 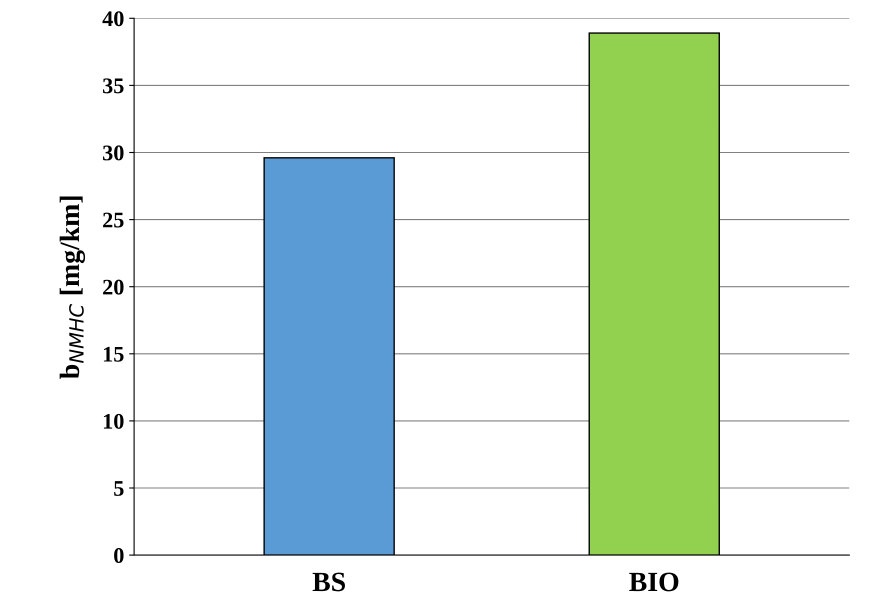 What do you see at coordinates (113, 220) in the screenshot?
I see `y-tick-label: 25` at bounding box center [113, 220].